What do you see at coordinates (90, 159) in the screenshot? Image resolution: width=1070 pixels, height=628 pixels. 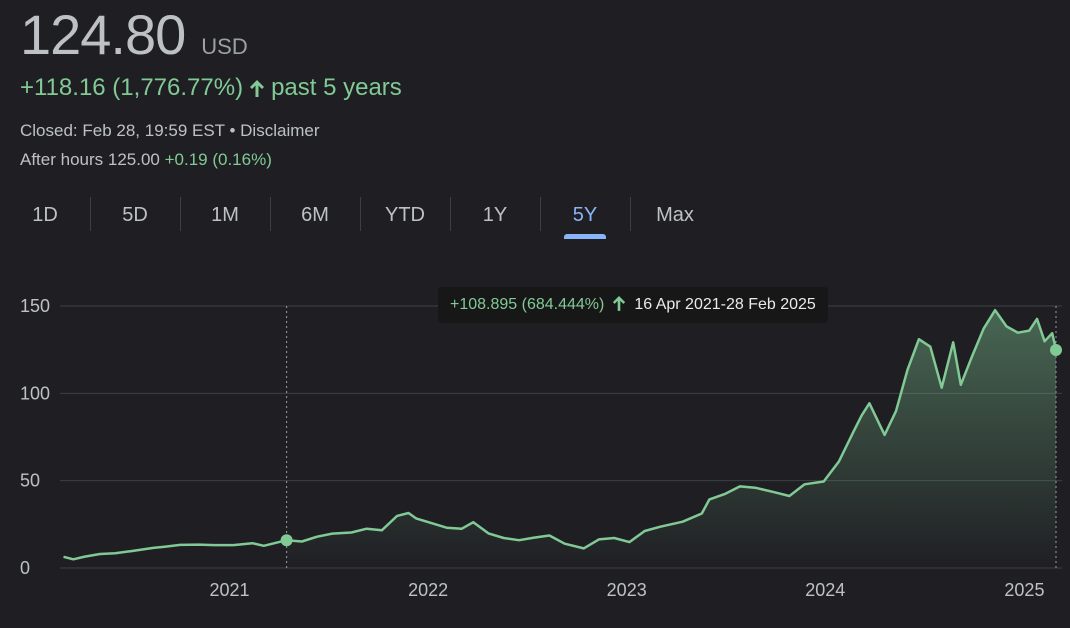 I see `after-hours-price: After hours 125.00` at bounding box center [90, 159].